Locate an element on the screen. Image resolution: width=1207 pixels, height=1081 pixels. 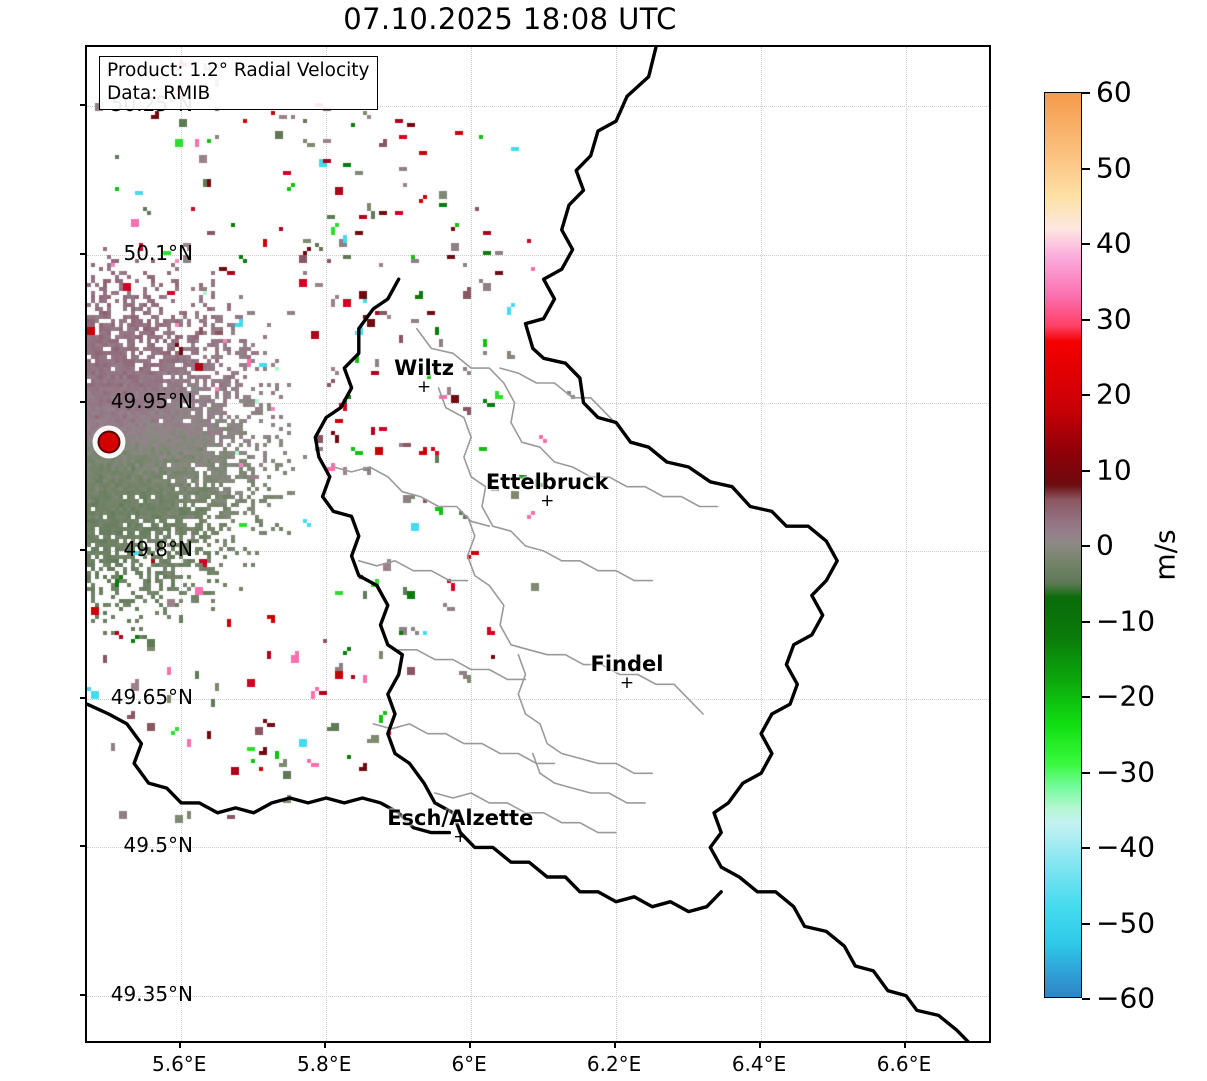
x-axis-label: 6.2°E is located at coordinates (614, 1064).